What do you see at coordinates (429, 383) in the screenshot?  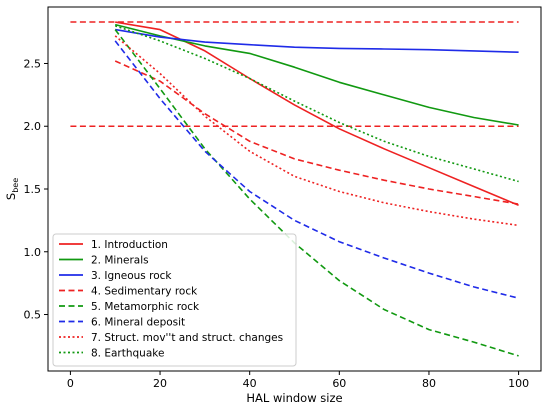 I see `x-tick-label: 80` at bounding box center [429, 383].